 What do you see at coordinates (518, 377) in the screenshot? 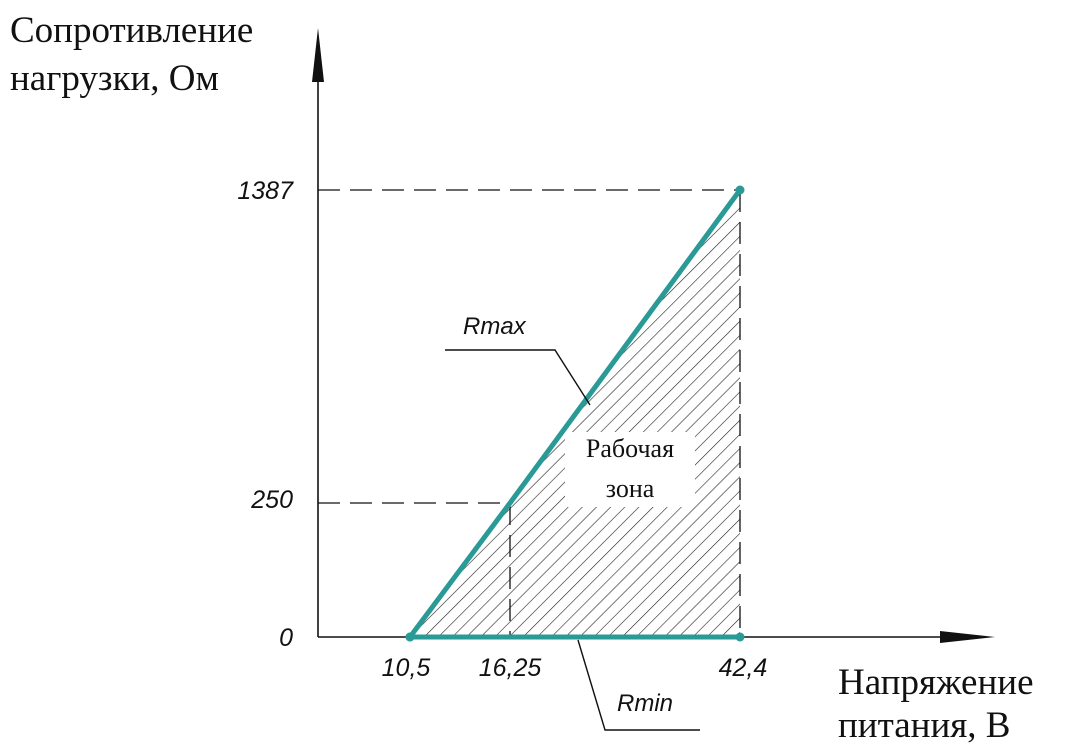
I see `rmax-leader-line` at bounding box center [518, 377].